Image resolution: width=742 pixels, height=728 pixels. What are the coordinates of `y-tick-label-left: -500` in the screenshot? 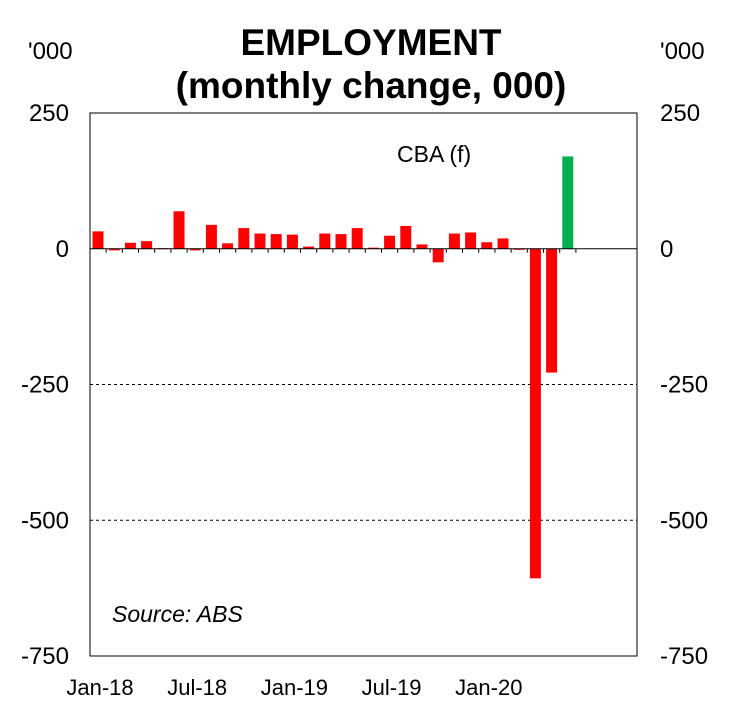 It's located at (45, 520).